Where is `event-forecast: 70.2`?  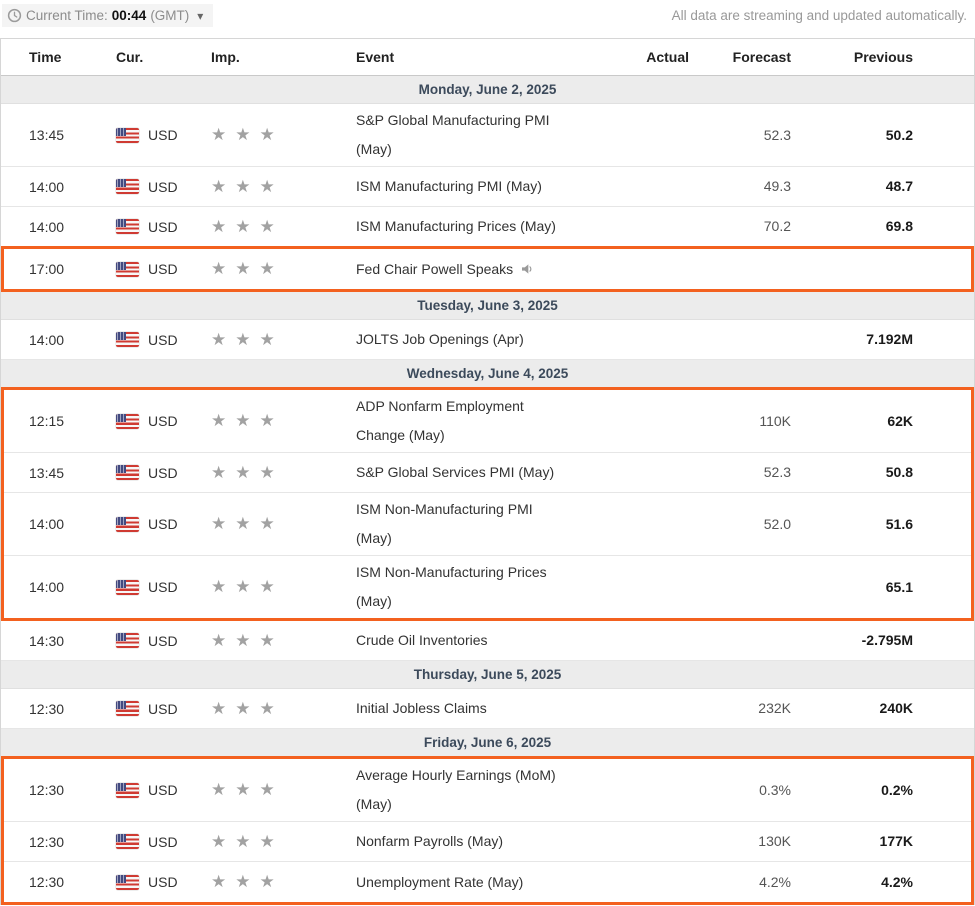
event-forecast: 70.2 is located at coordinates (777, 226).